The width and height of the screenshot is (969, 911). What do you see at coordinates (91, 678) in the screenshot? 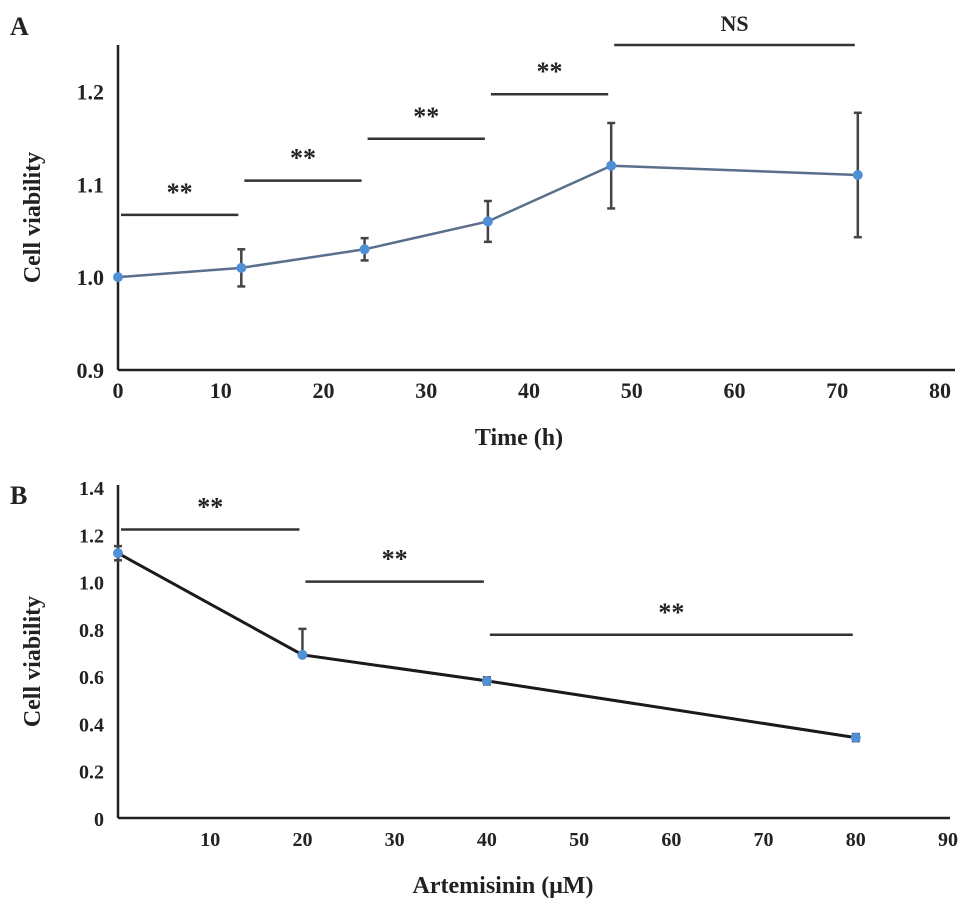
I see `y-tick-label: 0.6` at bounding box center [91, 678].